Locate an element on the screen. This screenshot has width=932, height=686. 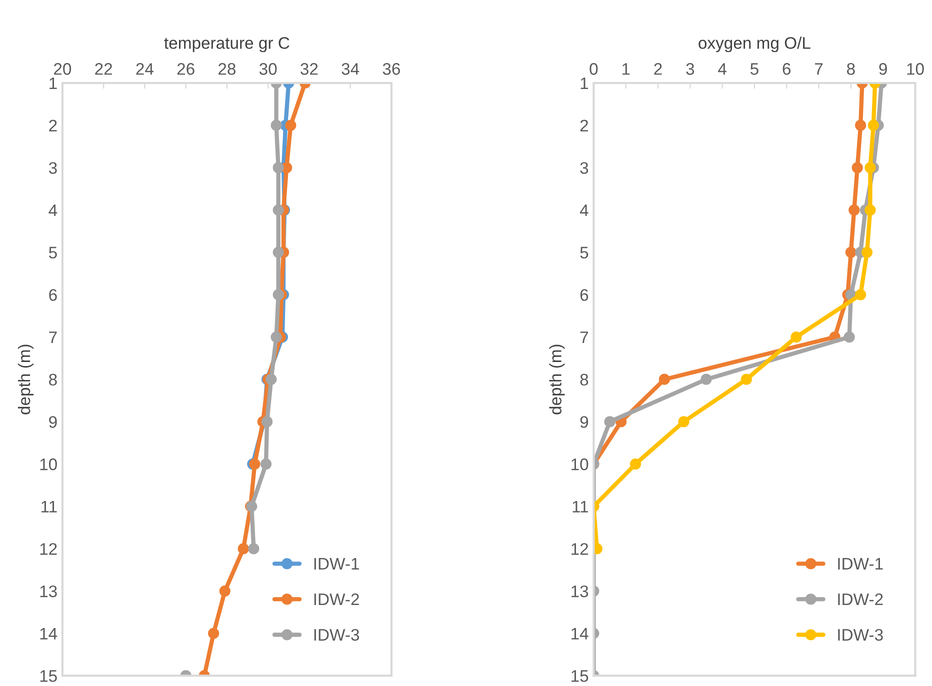
x-tick-label: 34 is located at coordinates (351, 69).